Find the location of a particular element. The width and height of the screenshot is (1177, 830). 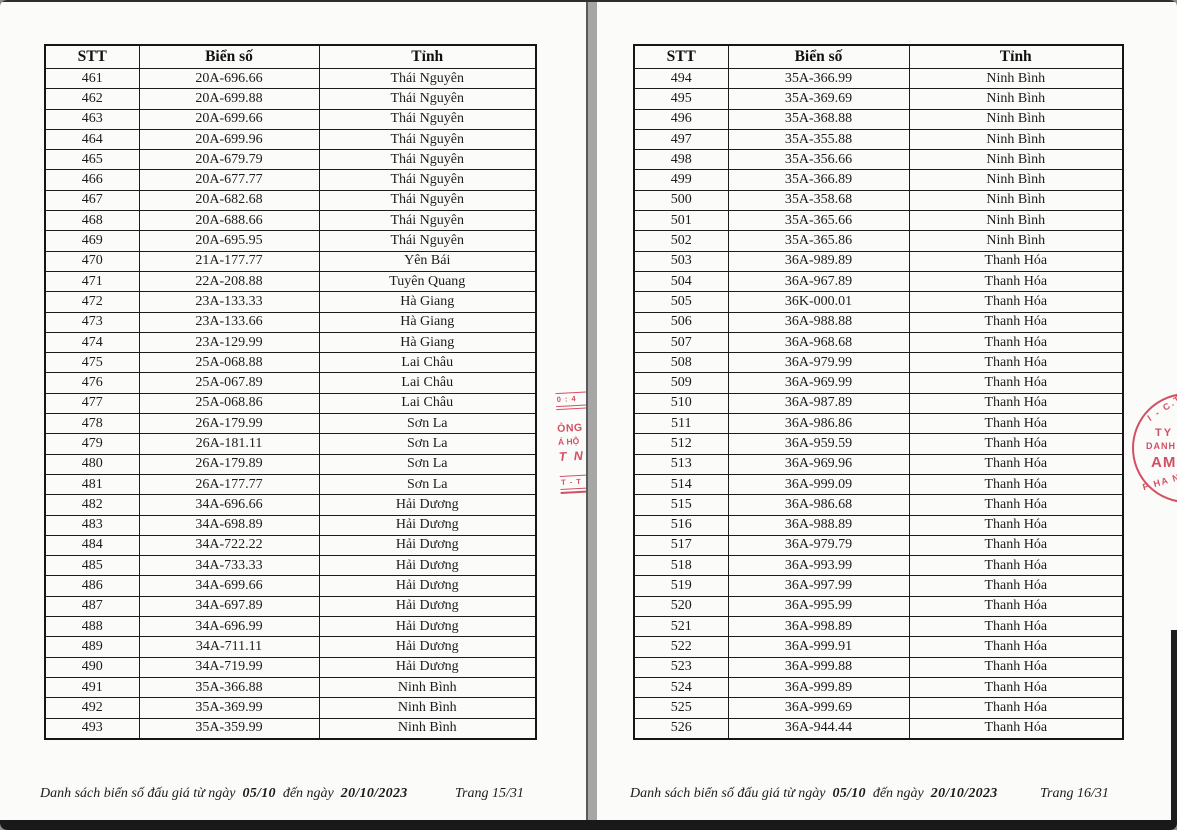

cell-stt: 514 is located at coordinates (681, 484).